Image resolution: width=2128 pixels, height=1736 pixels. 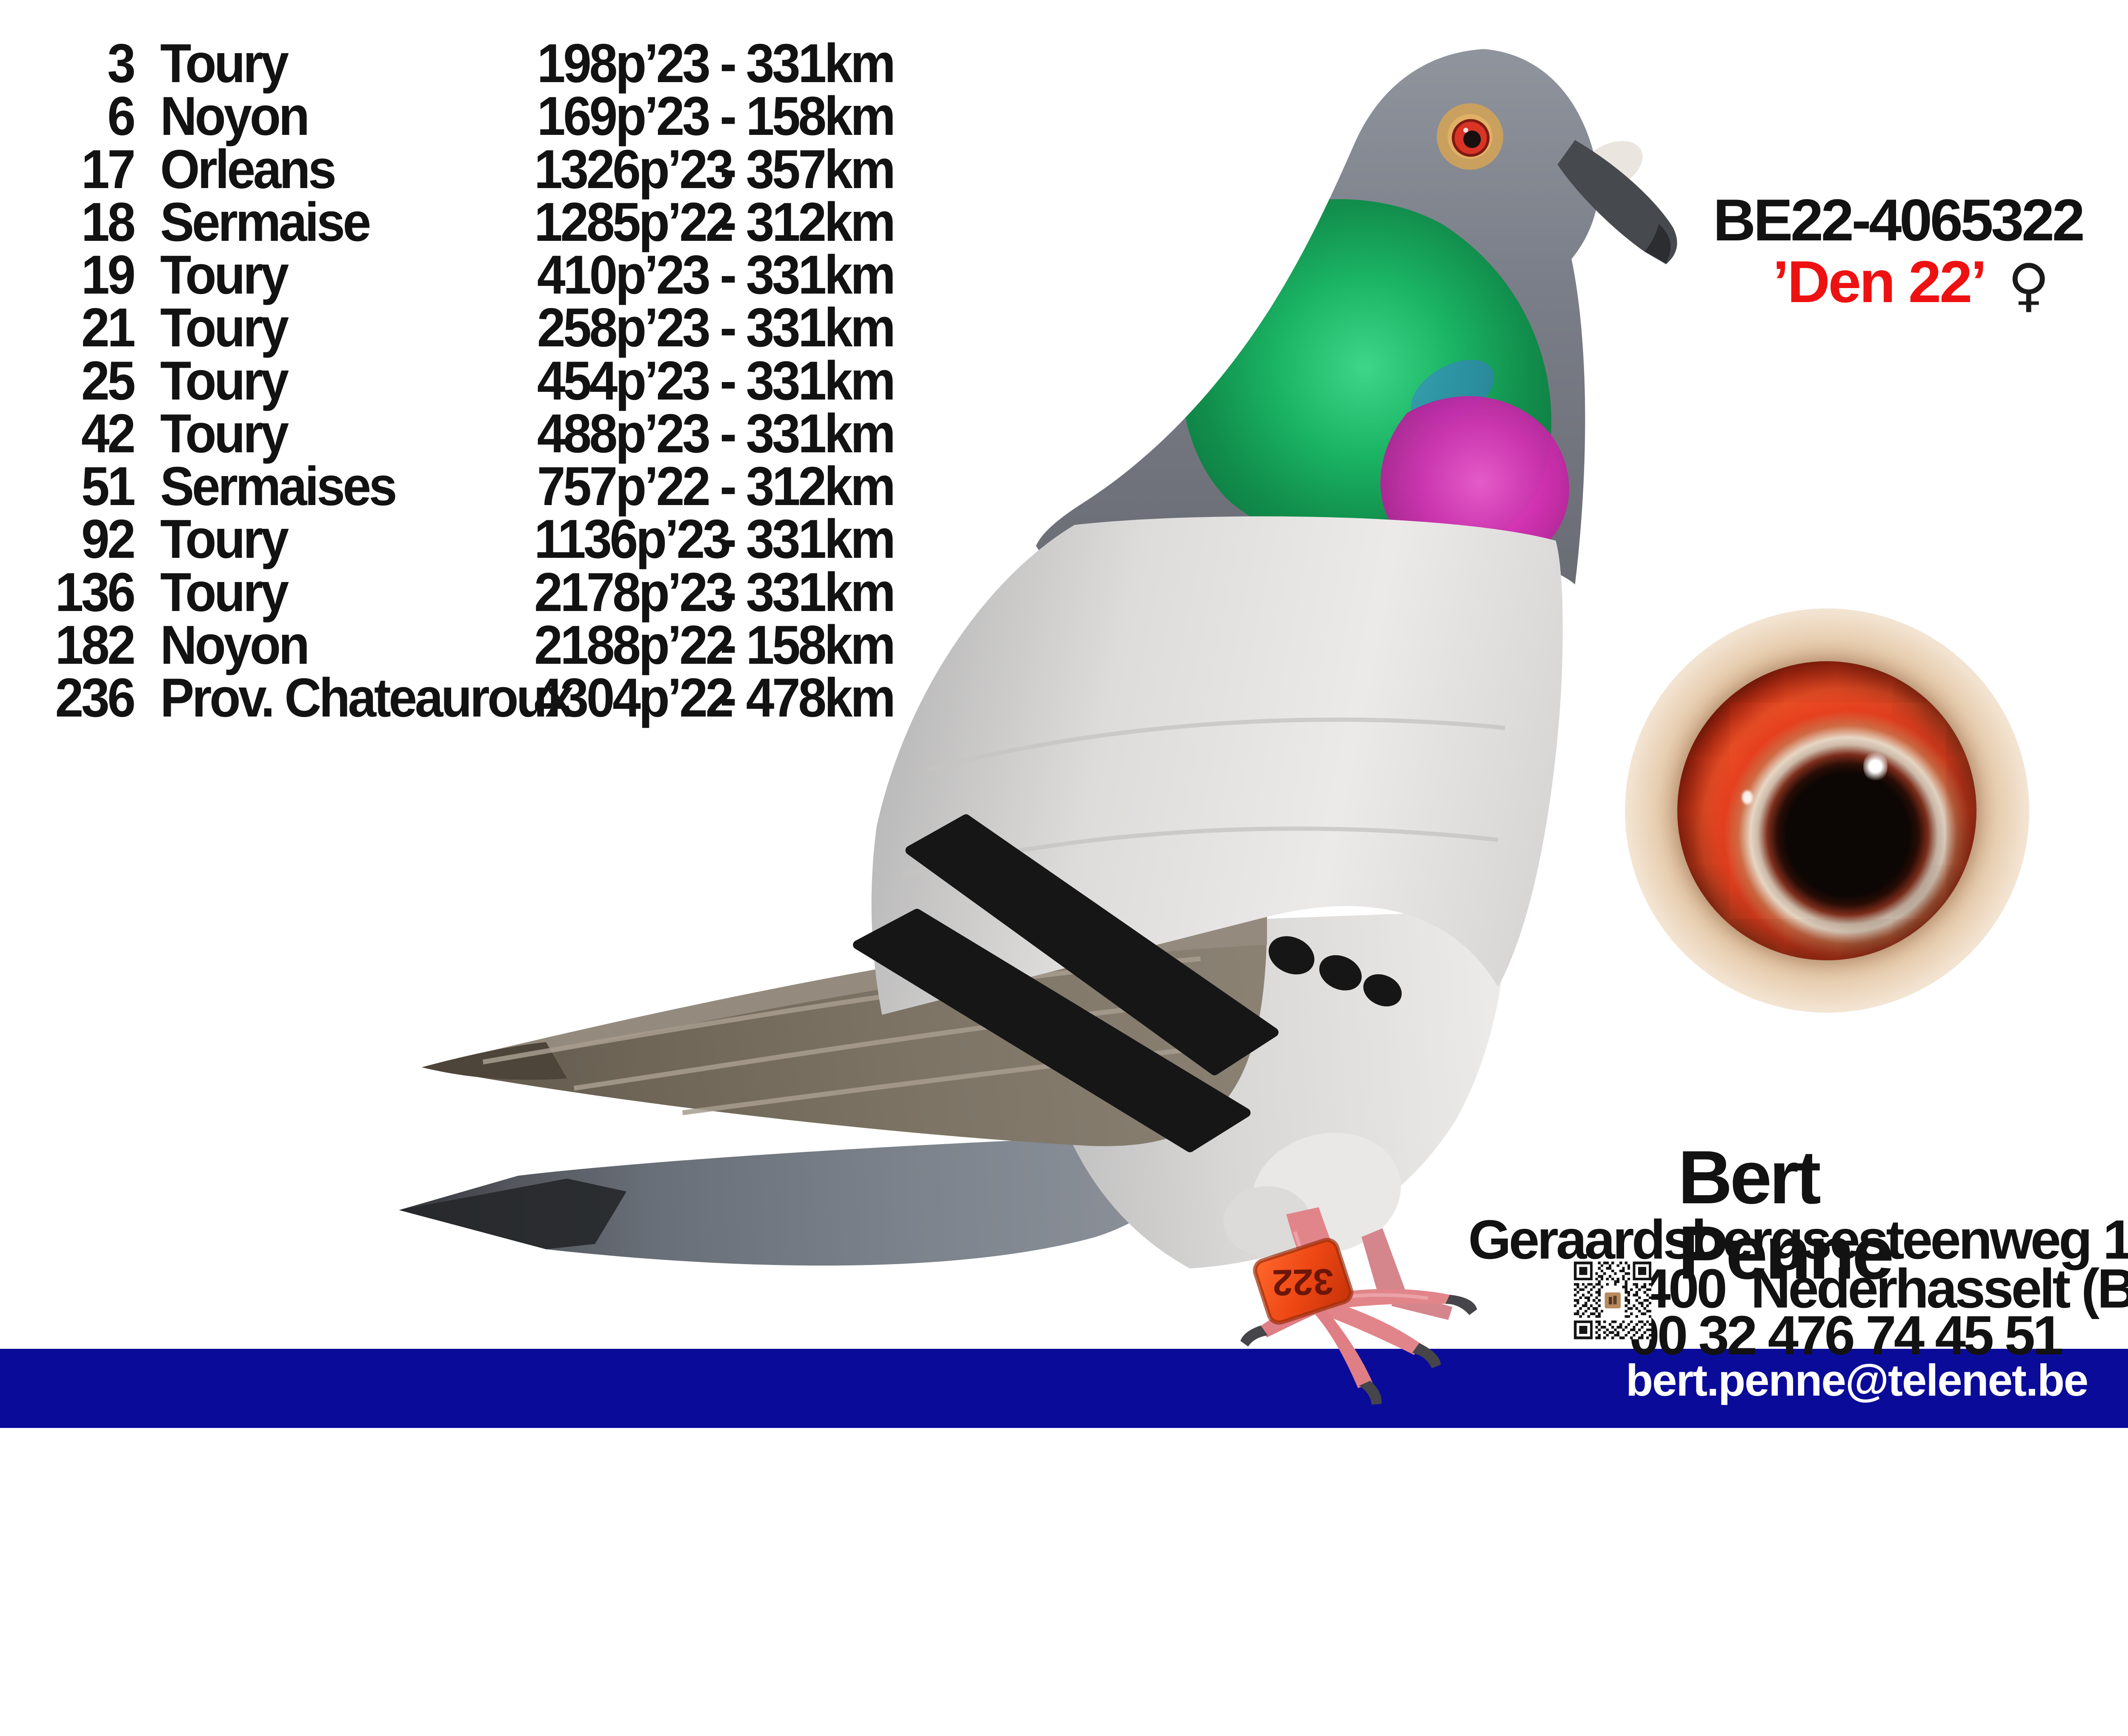 I want to click on result-rank: 17, so click(x=108, y=169).